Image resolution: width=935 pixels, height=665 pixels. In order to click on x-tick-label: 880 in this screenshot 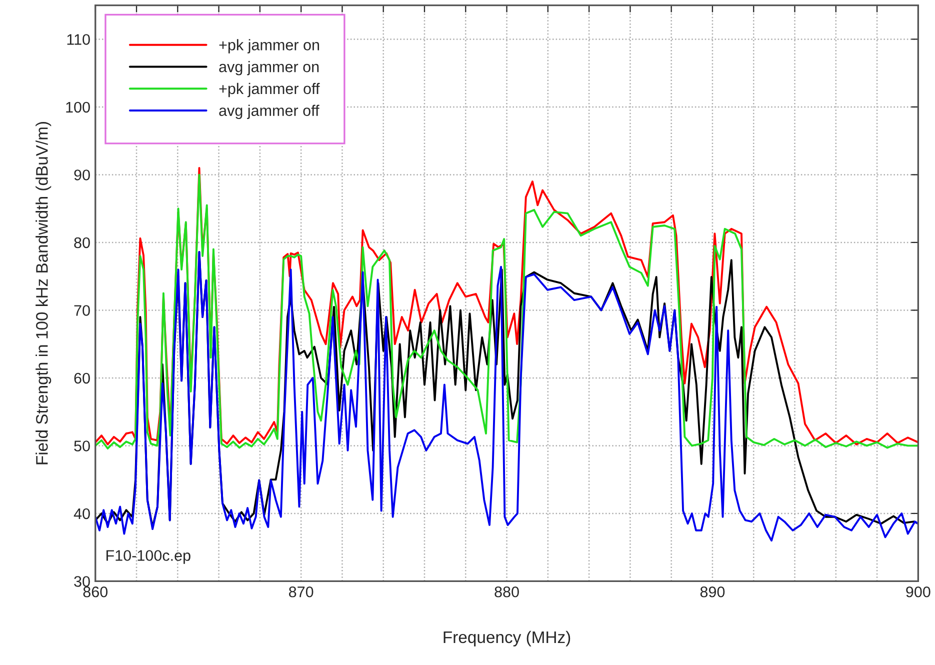, I will do `click(506, 592)`.